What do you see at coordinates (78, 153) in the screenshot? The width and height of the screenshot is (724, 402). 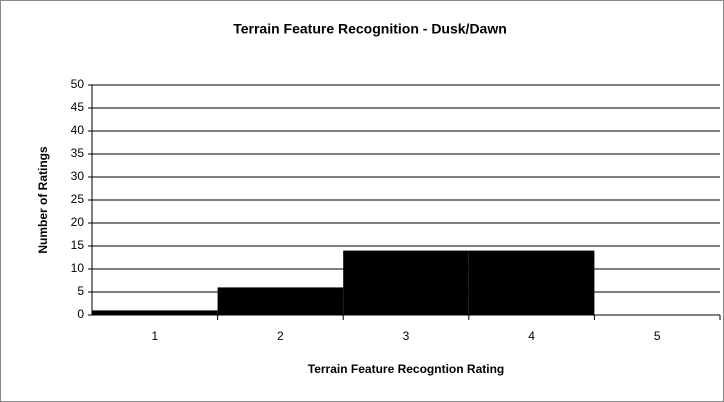 I see `y-tick-label: 35` at bounding box center [78, 153].